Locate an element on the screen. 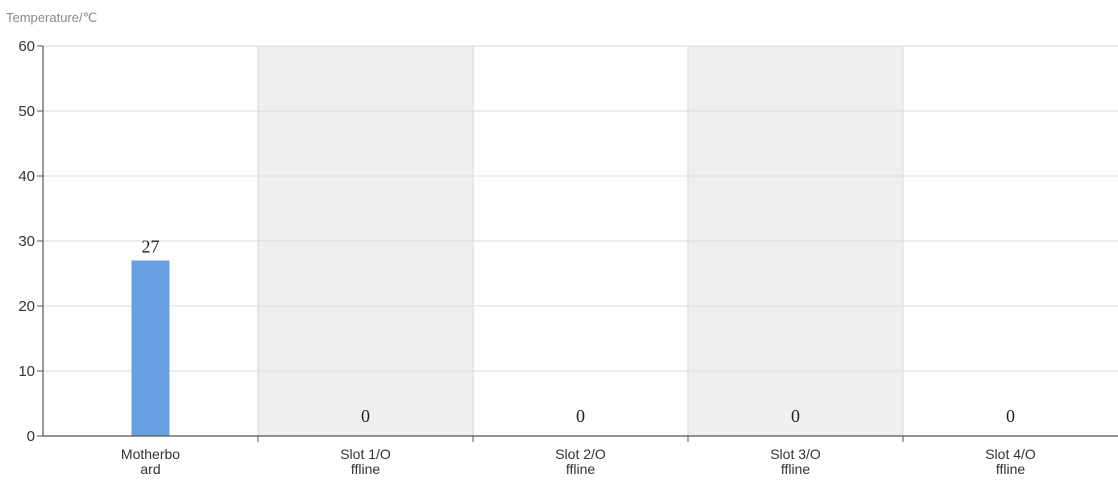 The height and width of the screenshot is (489, 1118). x-tick-label: Slot 1/O is located at coordinates (365, 454).